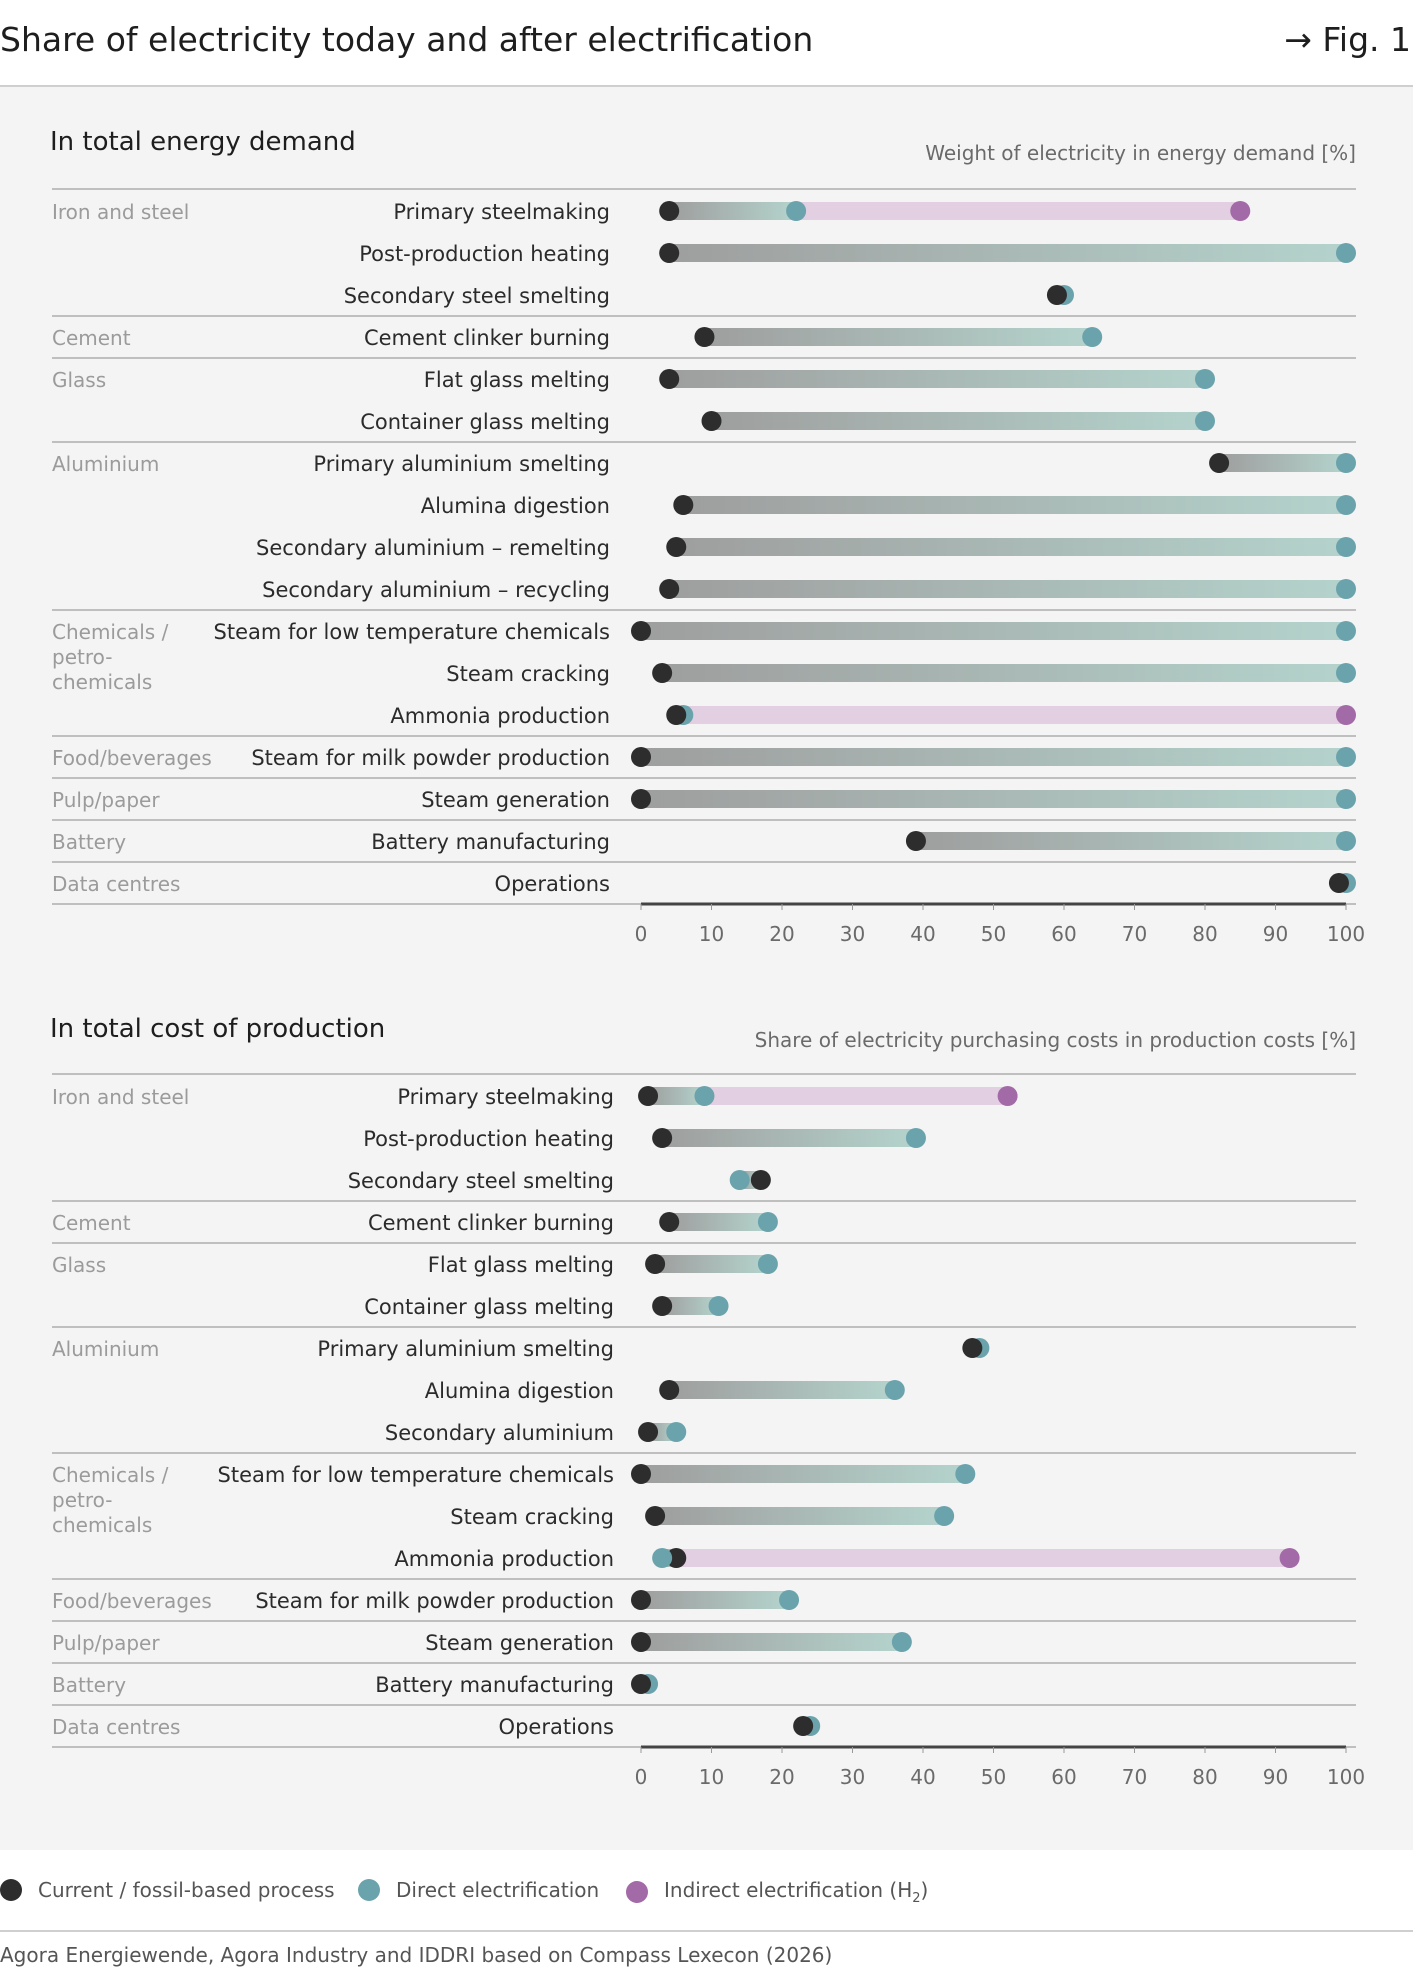 This screenshot has width=1413, height=1980. Describe the element at coordinates (461, 464) in the screenshot. I see `process-label: Primary aluminium smelting` at that location.